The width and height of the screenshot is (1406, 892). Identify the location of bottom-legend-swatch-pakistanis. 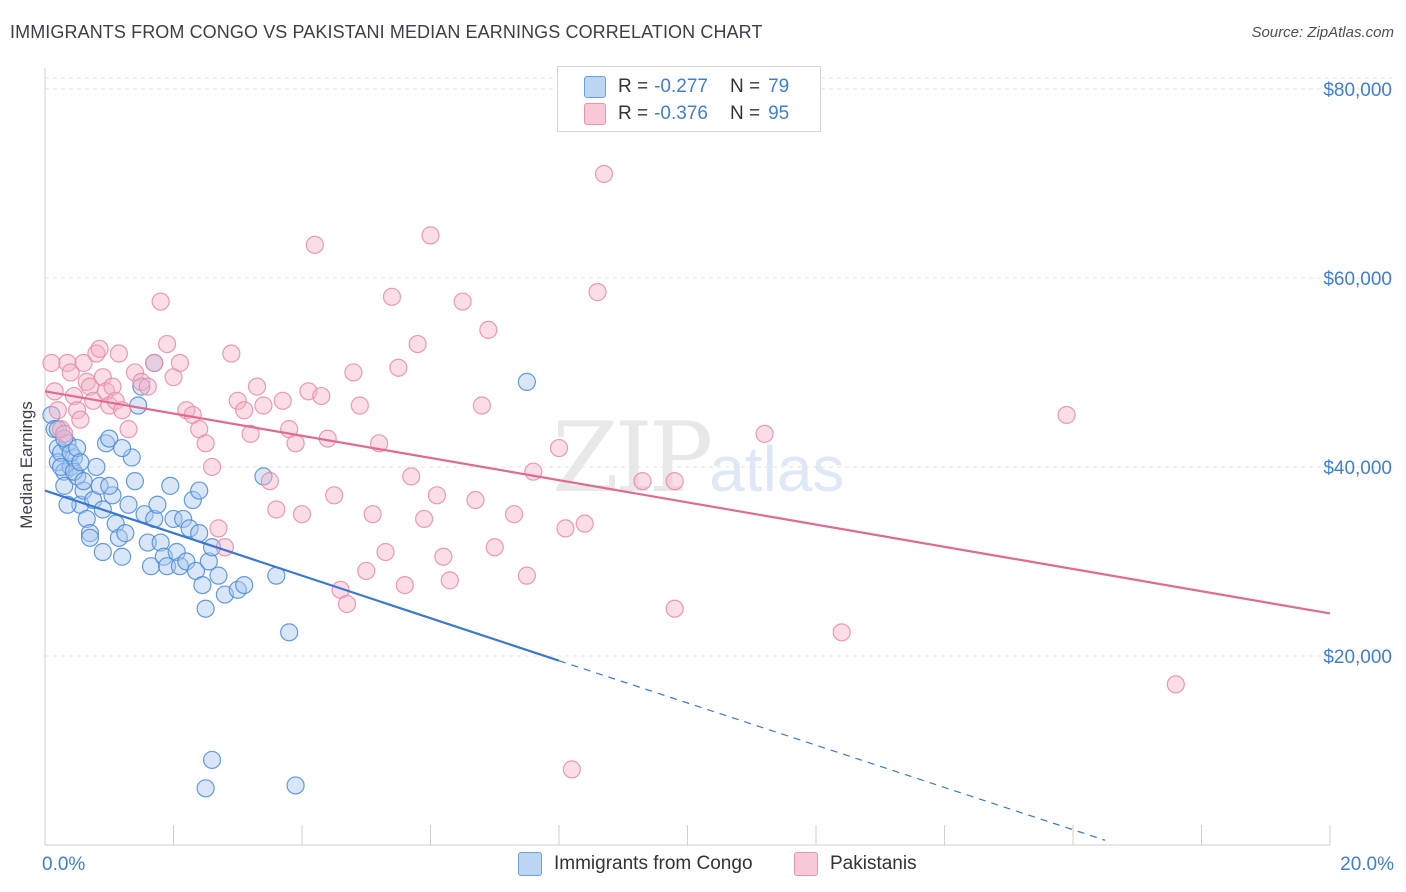
(806, 864).